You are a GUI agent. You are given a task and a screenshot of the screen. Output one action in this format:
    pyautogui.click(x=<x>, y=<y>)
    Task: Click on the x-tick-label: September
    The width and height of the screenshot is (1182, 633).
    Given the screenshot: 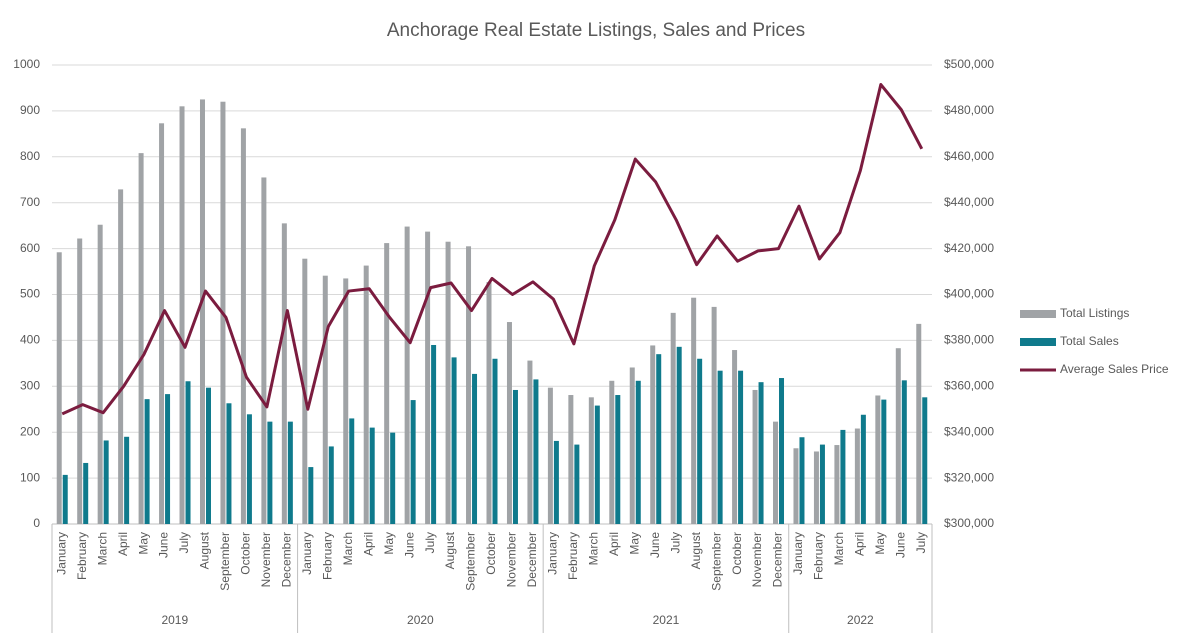 What is the action you would take?
    pyautogui.click(x=716, y=561)
    